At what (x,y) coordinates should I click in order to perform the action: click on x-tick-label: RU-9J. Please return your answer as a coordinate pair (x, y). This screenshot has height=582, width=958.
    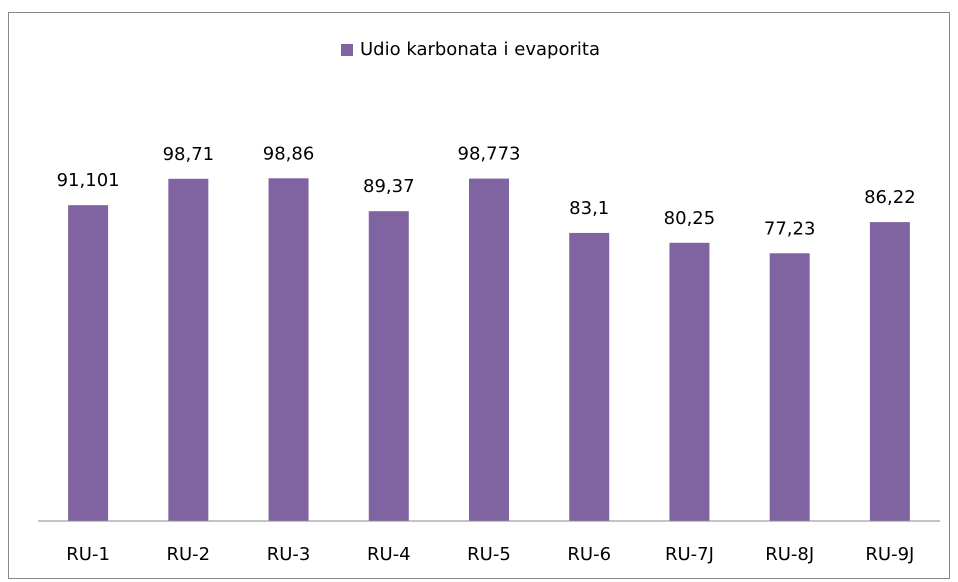
    Looking at the image, I should click on (889, 554).